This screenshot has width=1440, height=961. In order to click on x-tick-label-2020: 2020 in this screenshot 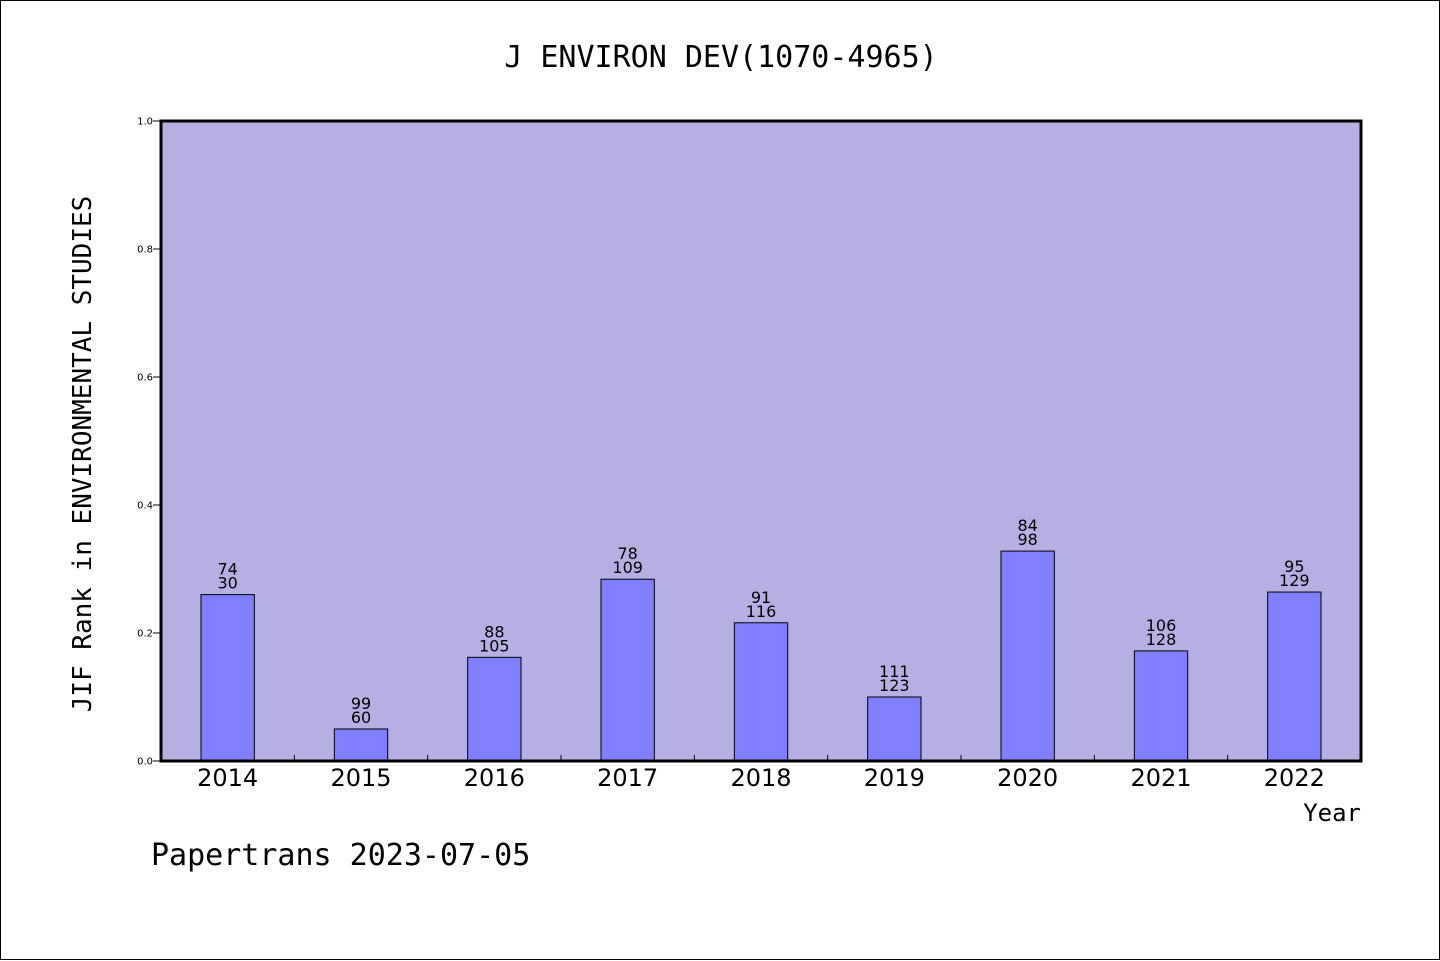, I will do `click(1027, 778)`.